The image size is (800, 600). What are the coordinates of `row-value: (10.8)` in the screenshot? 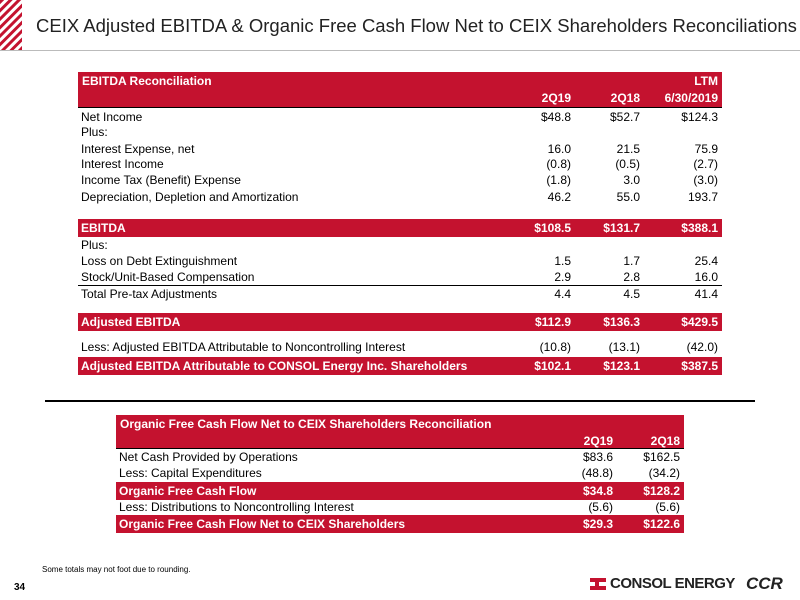 It's located at (555, 347).